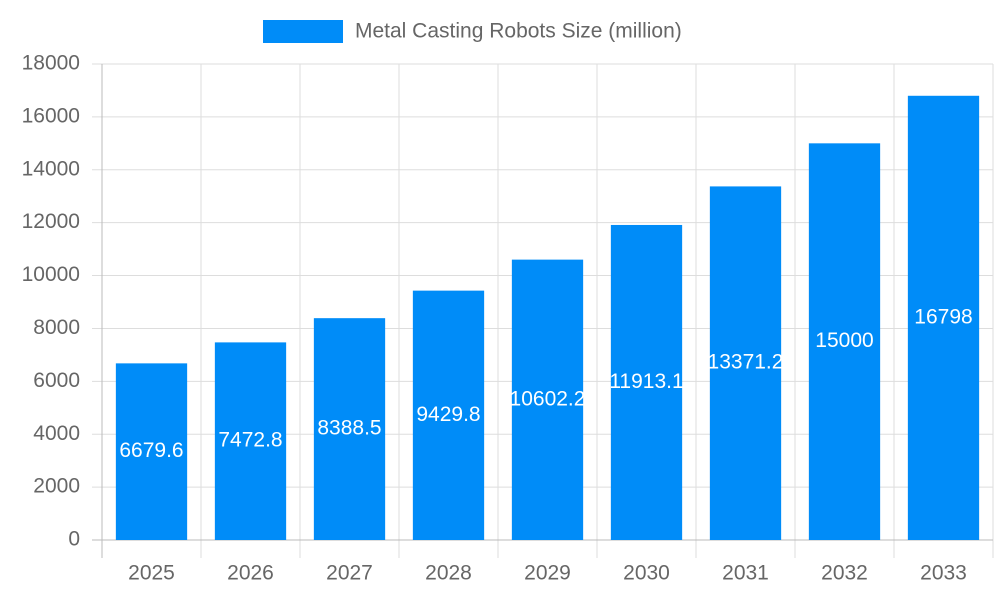  I want to click on value-label: 15000, so click(844, 340).